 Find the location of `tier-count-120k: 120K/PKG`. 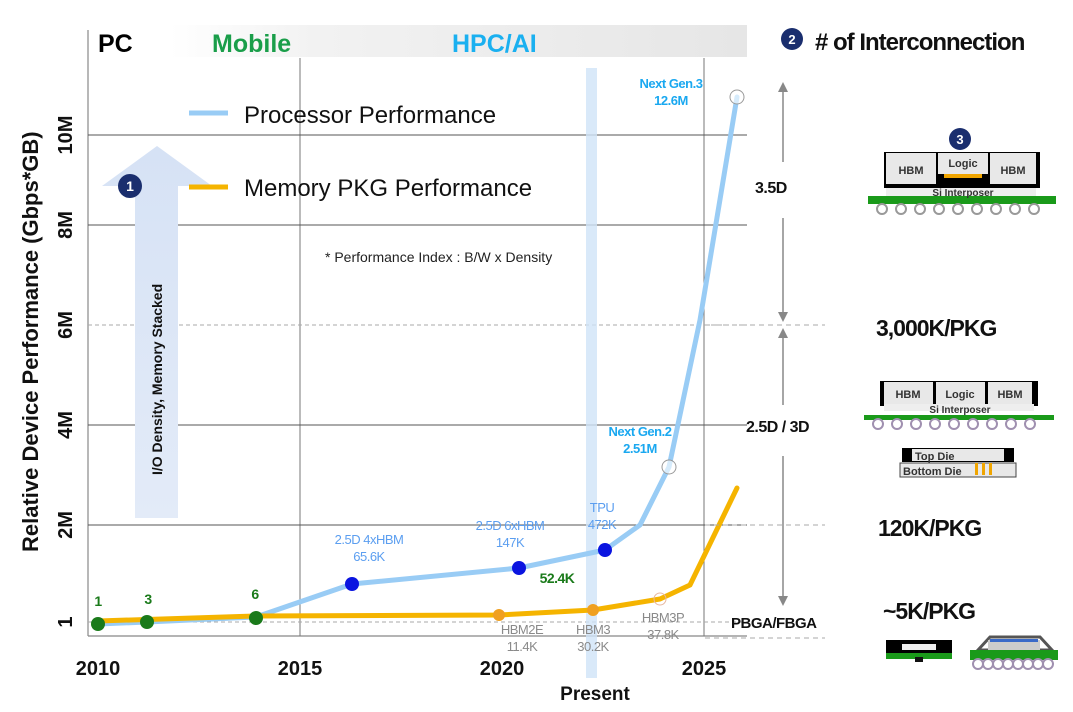

tier-count-120k: 120K/PKG is located at coordinates (929, 528).